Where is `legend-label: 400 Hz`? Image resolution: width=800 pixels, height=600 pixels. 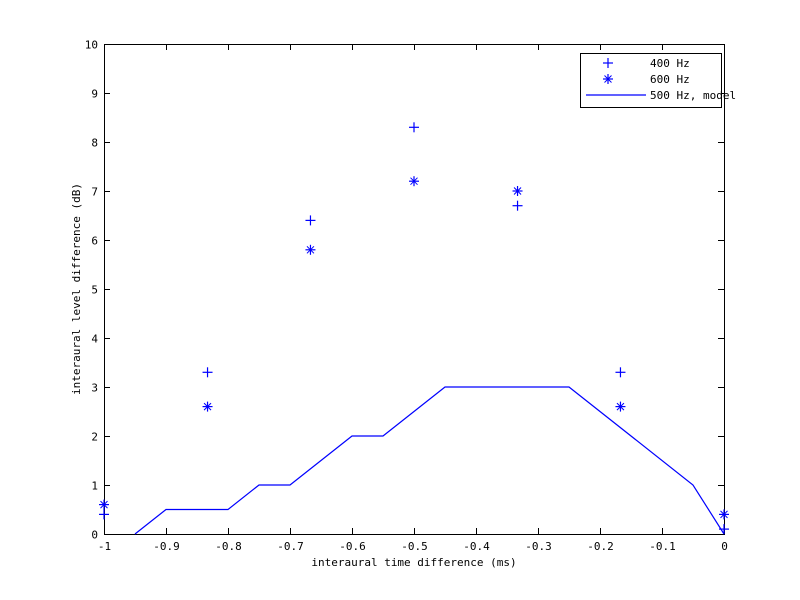 legend-label: 400 Hz is located at coordinates (670, 63).